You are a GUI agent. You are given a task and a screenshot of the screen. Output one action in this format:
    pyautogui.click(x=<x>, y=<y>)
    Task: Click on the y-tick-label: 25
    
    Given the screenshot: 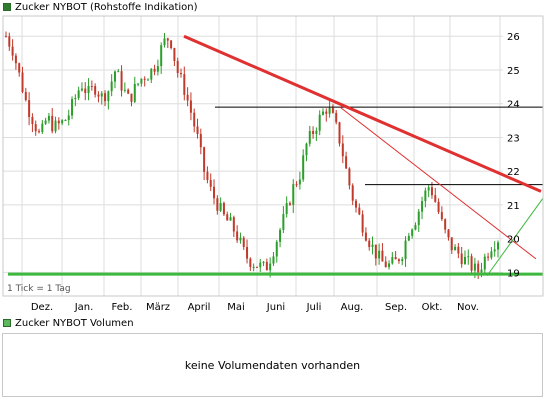 What is the action you would take?
    pyautogui.click(x=513, y=71)
    